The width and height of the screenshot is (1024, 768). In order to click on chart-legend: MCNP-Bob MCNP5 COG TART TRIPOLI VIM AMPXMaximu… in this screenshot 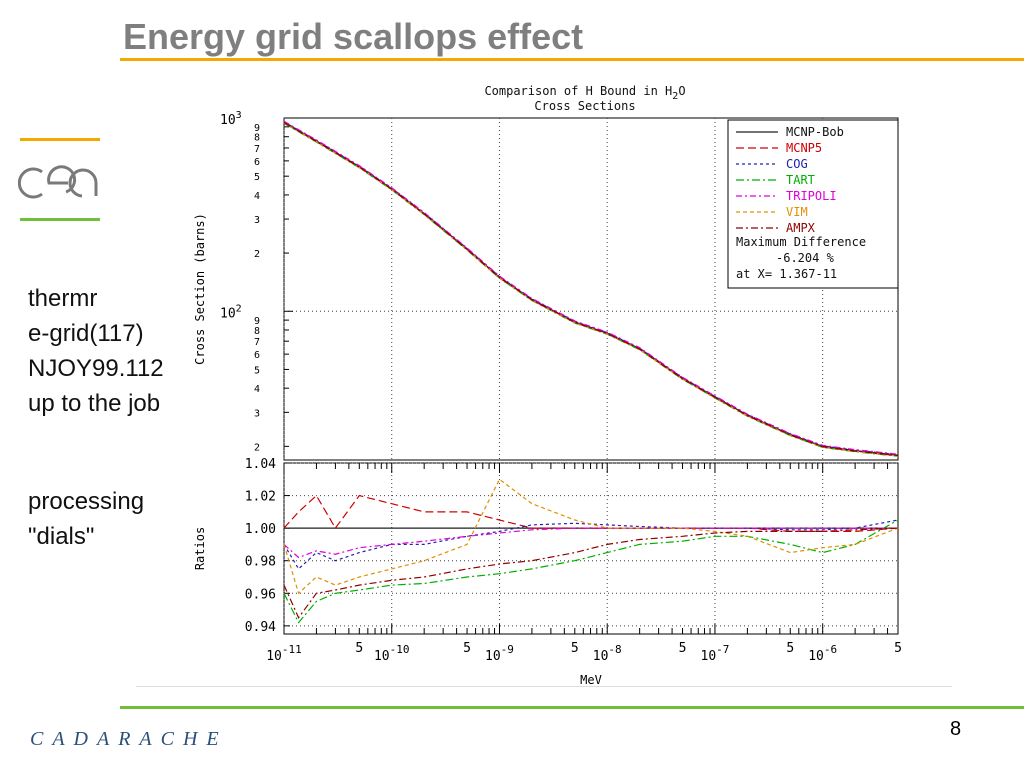, I will do `click(813, 204)`.